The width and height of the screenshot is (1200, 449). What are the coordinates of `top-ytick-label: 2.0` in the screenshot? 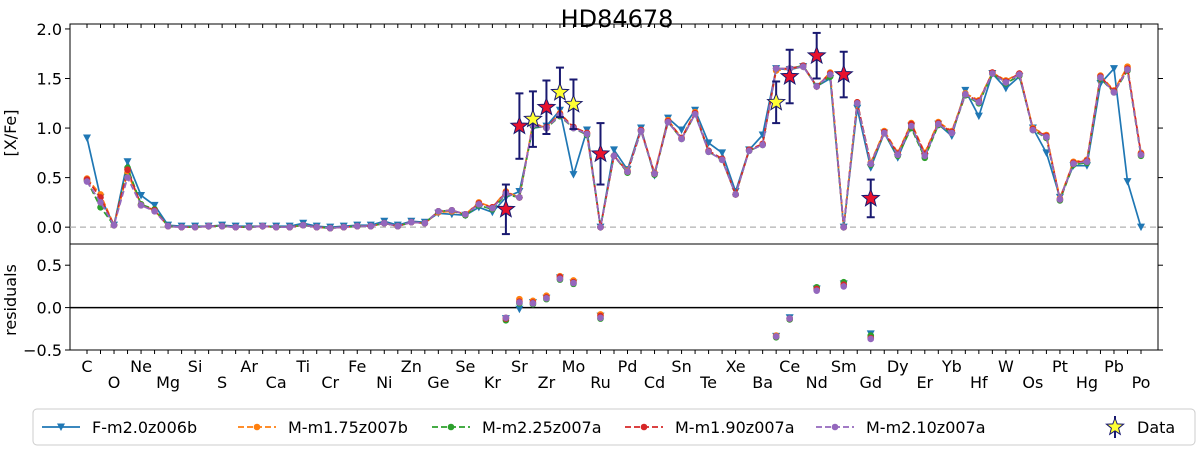 It's located at (49, 29).